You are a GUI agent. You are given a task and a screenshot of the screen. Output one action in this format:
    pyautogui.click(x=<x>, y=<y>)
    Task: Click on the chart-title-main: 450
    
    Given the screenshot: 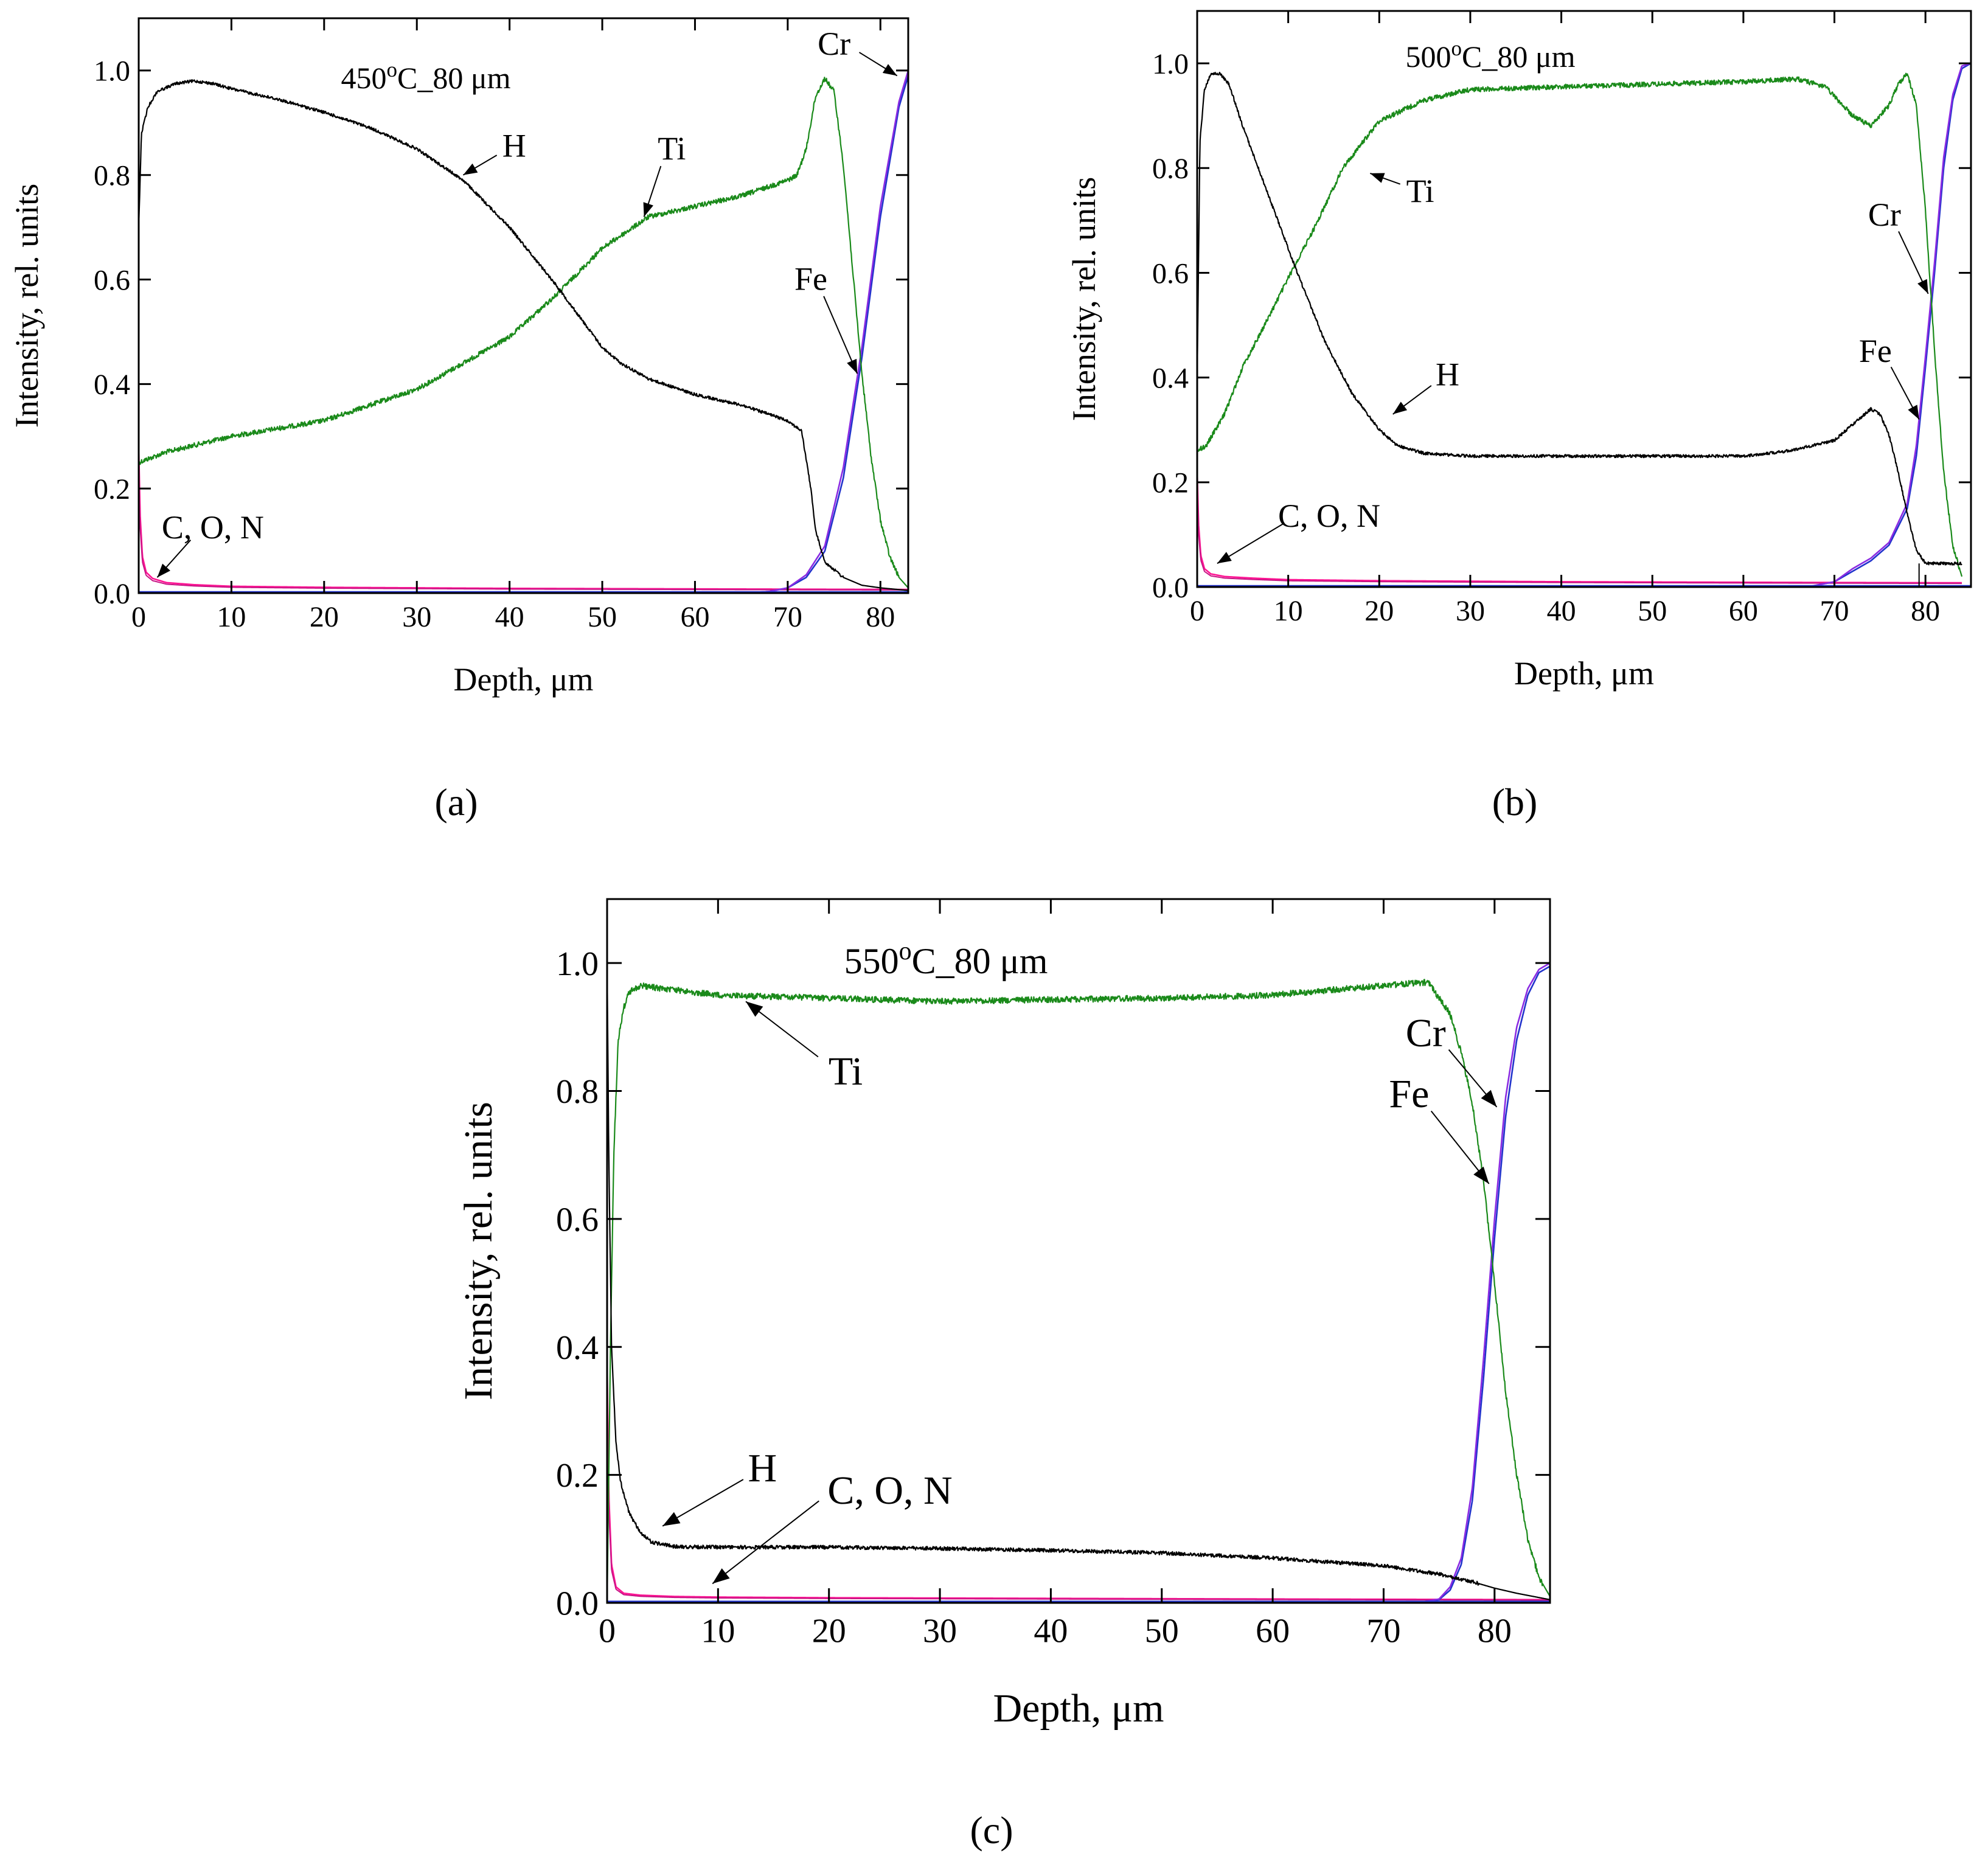 What is the action you would take?
    pyautogui.click(x=363, y=78)
    